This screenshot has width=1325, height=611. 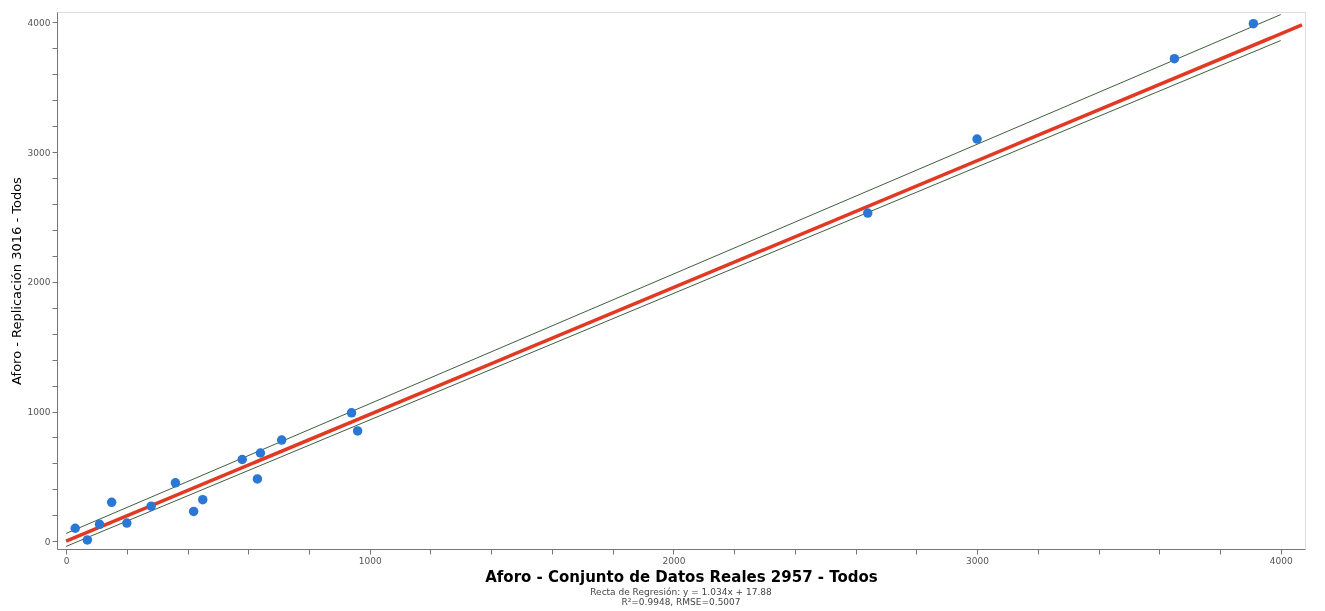 I want to click on x-tick-label: 4000, so click(x=1281, y=560).